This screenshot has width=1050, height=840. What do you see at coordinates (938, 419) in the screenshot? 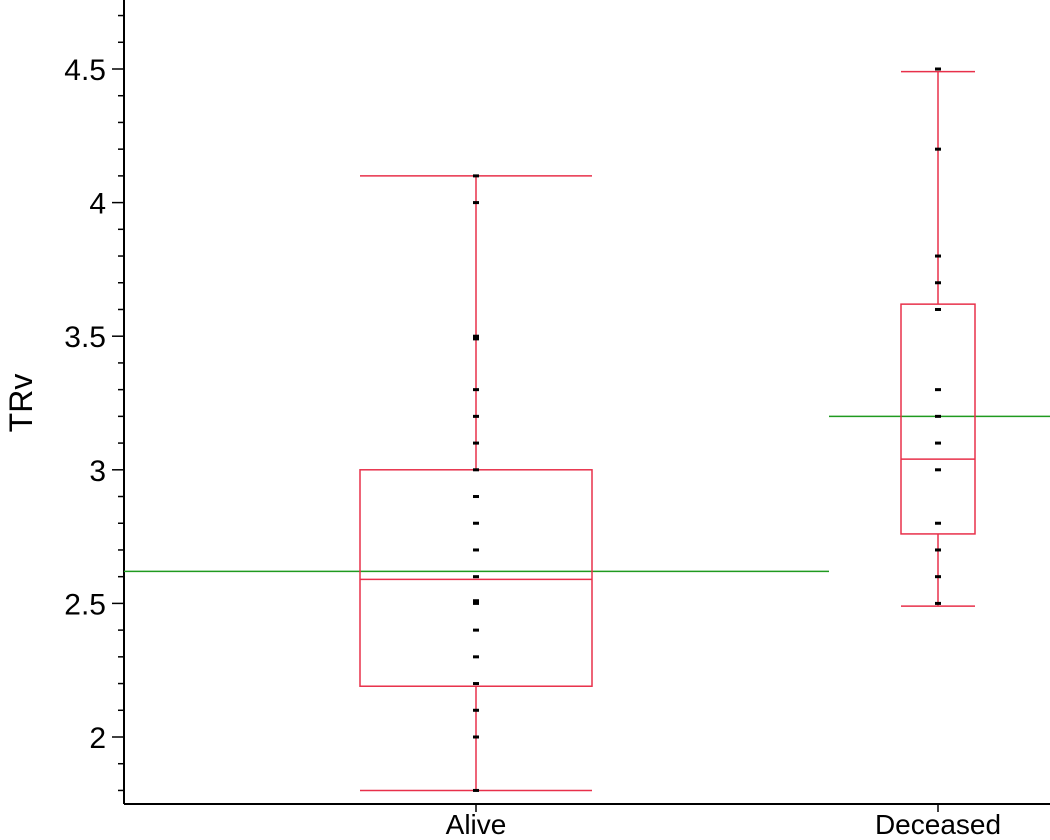
I see `iqr-box` at bounding box center [938, 419].